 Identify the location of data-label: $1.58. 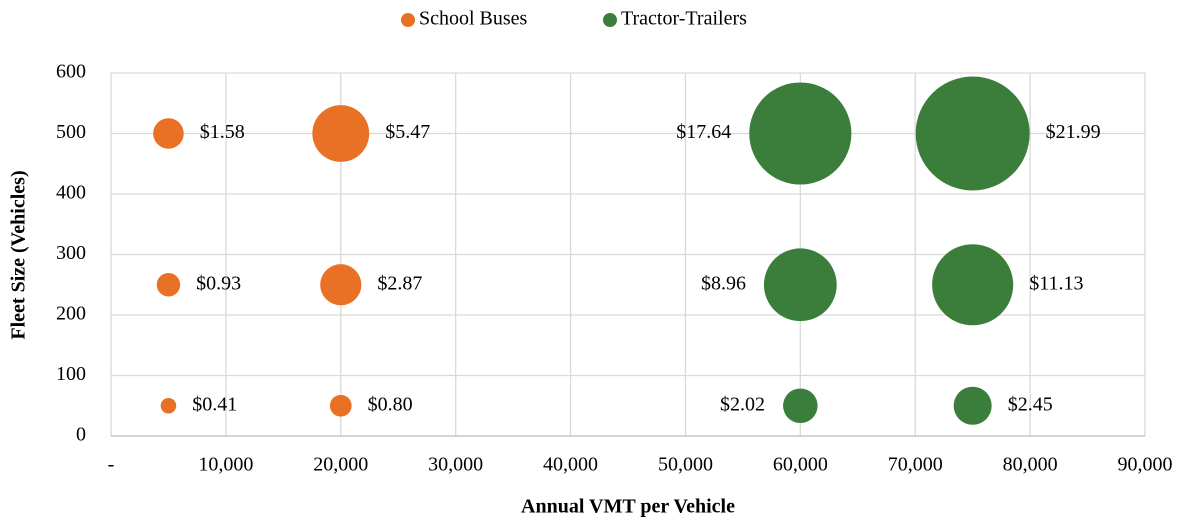
(222, 132).